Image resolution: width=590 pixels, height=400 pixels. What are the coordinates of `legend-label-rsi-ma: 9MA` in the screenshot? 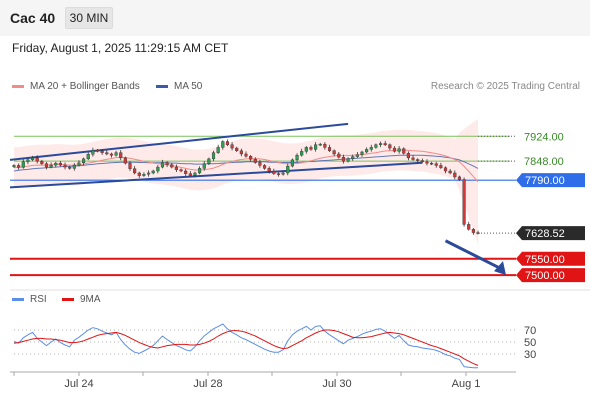 It's located at (90, 299).